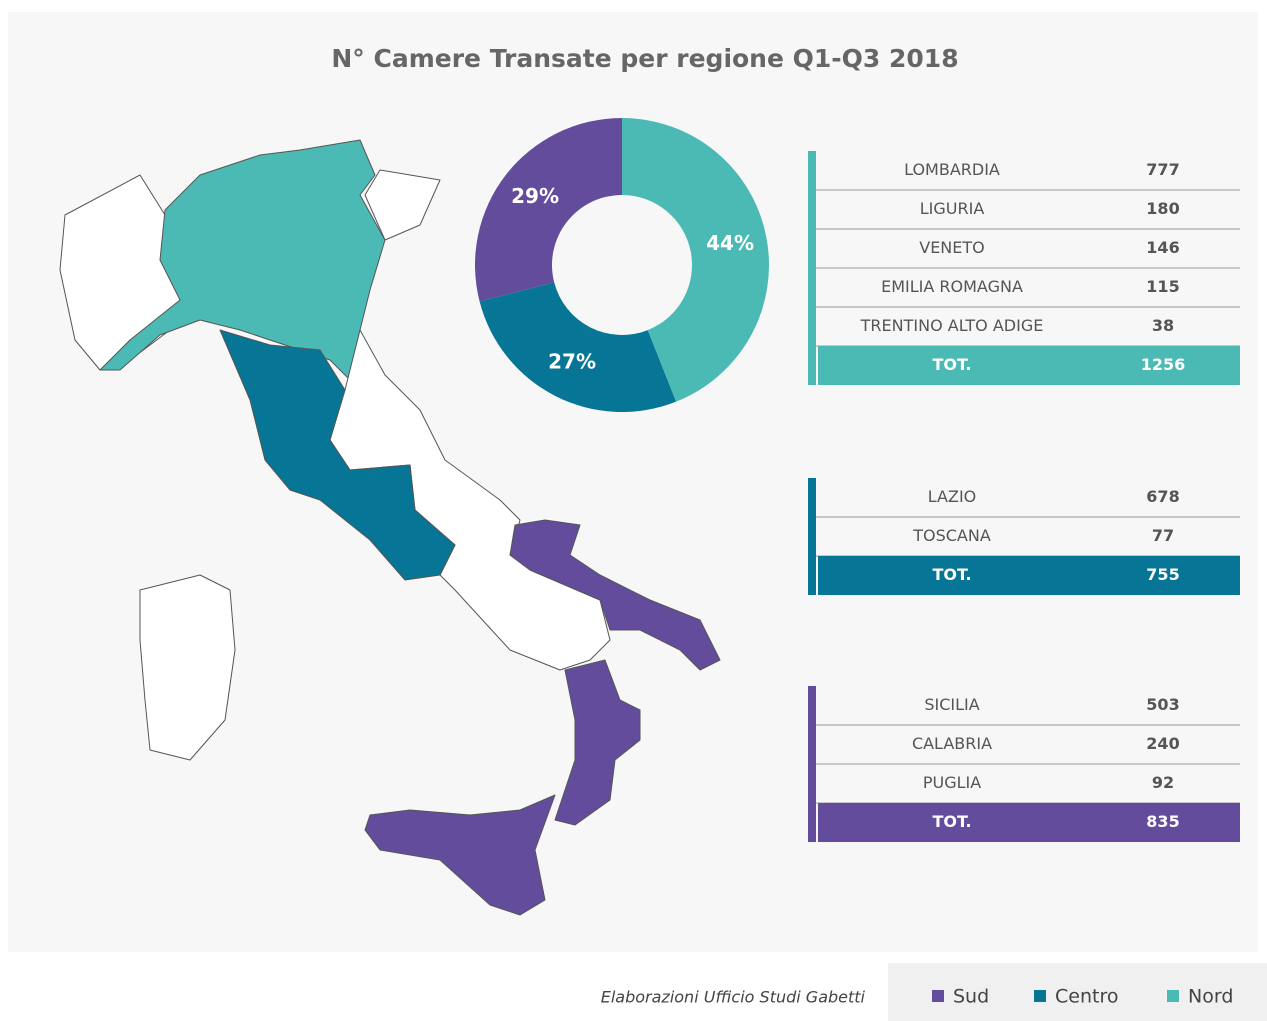 The width and height of the screenshot is (1267, 1021). I want to click on region-value: 678, so click(1162, 496).